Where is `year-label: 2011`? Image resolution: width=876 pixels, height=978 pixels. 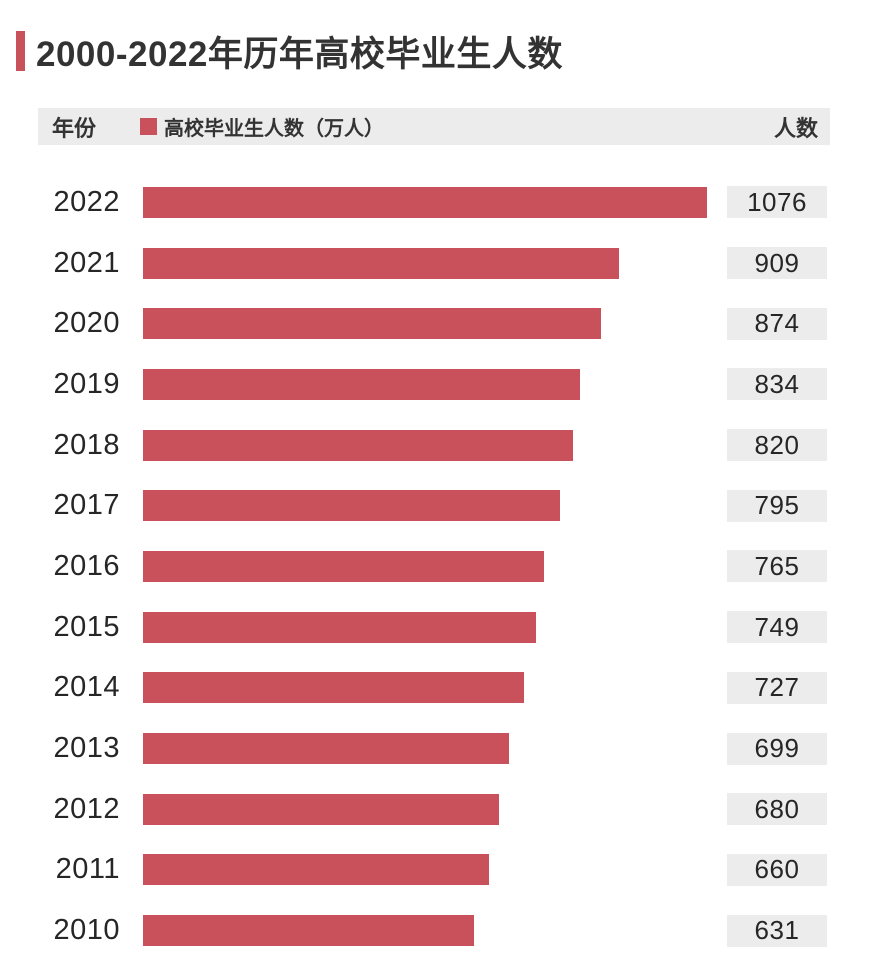 year-label: 2011 is located at coordinates (87, 869).